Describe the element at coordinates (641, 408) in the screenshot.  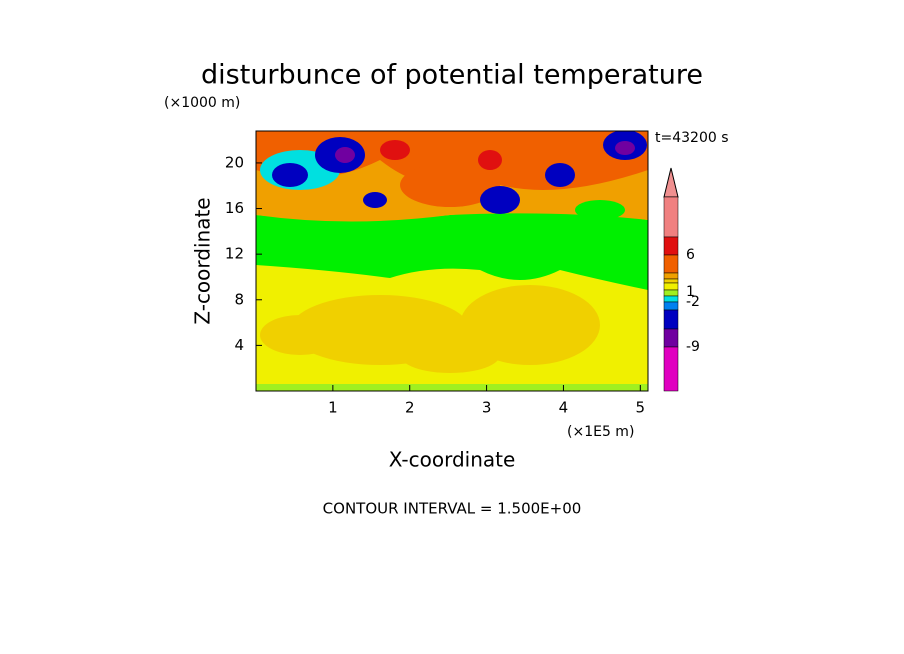
I see `x-tick-label: 5` at that location.